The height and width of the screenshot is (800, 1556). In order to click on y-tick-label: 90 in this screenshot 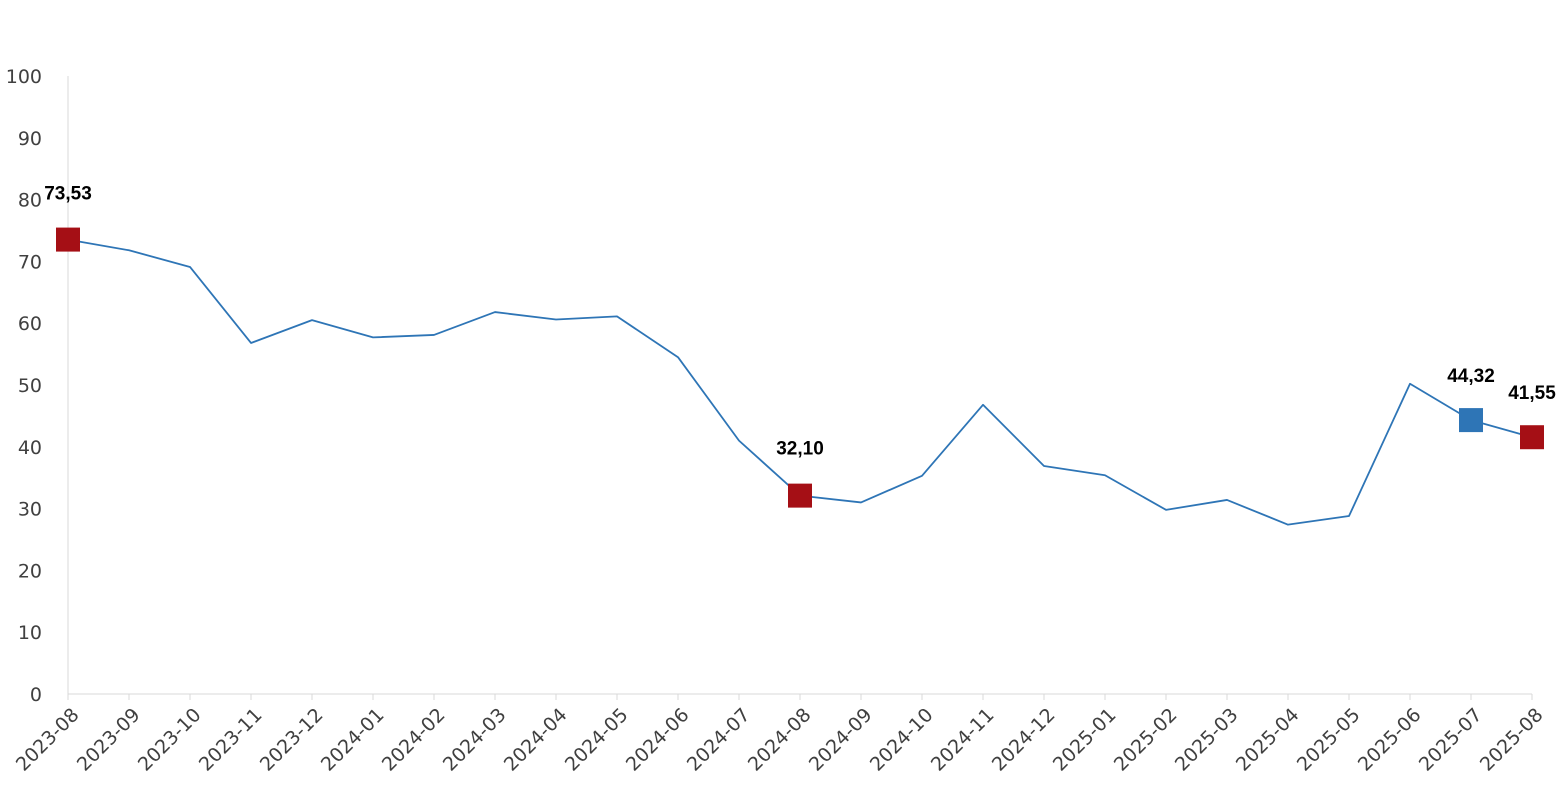, I will do `click(30, 139)`.